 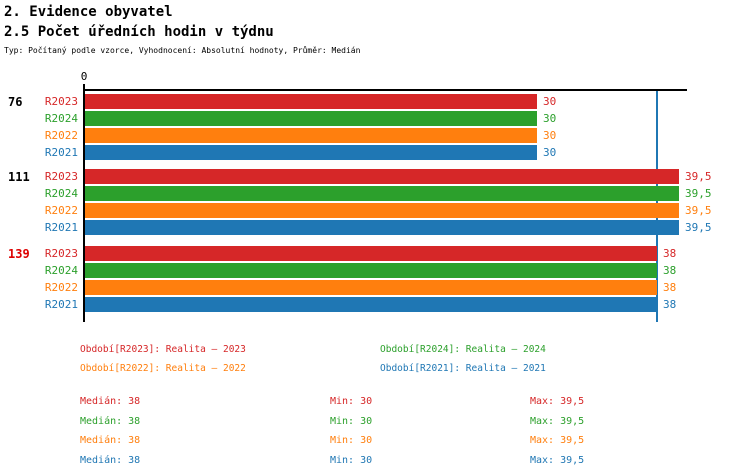 I want to click on legend-item-r2024: Období[R2024]: Realita – 2024, so click(x=463, y=349).